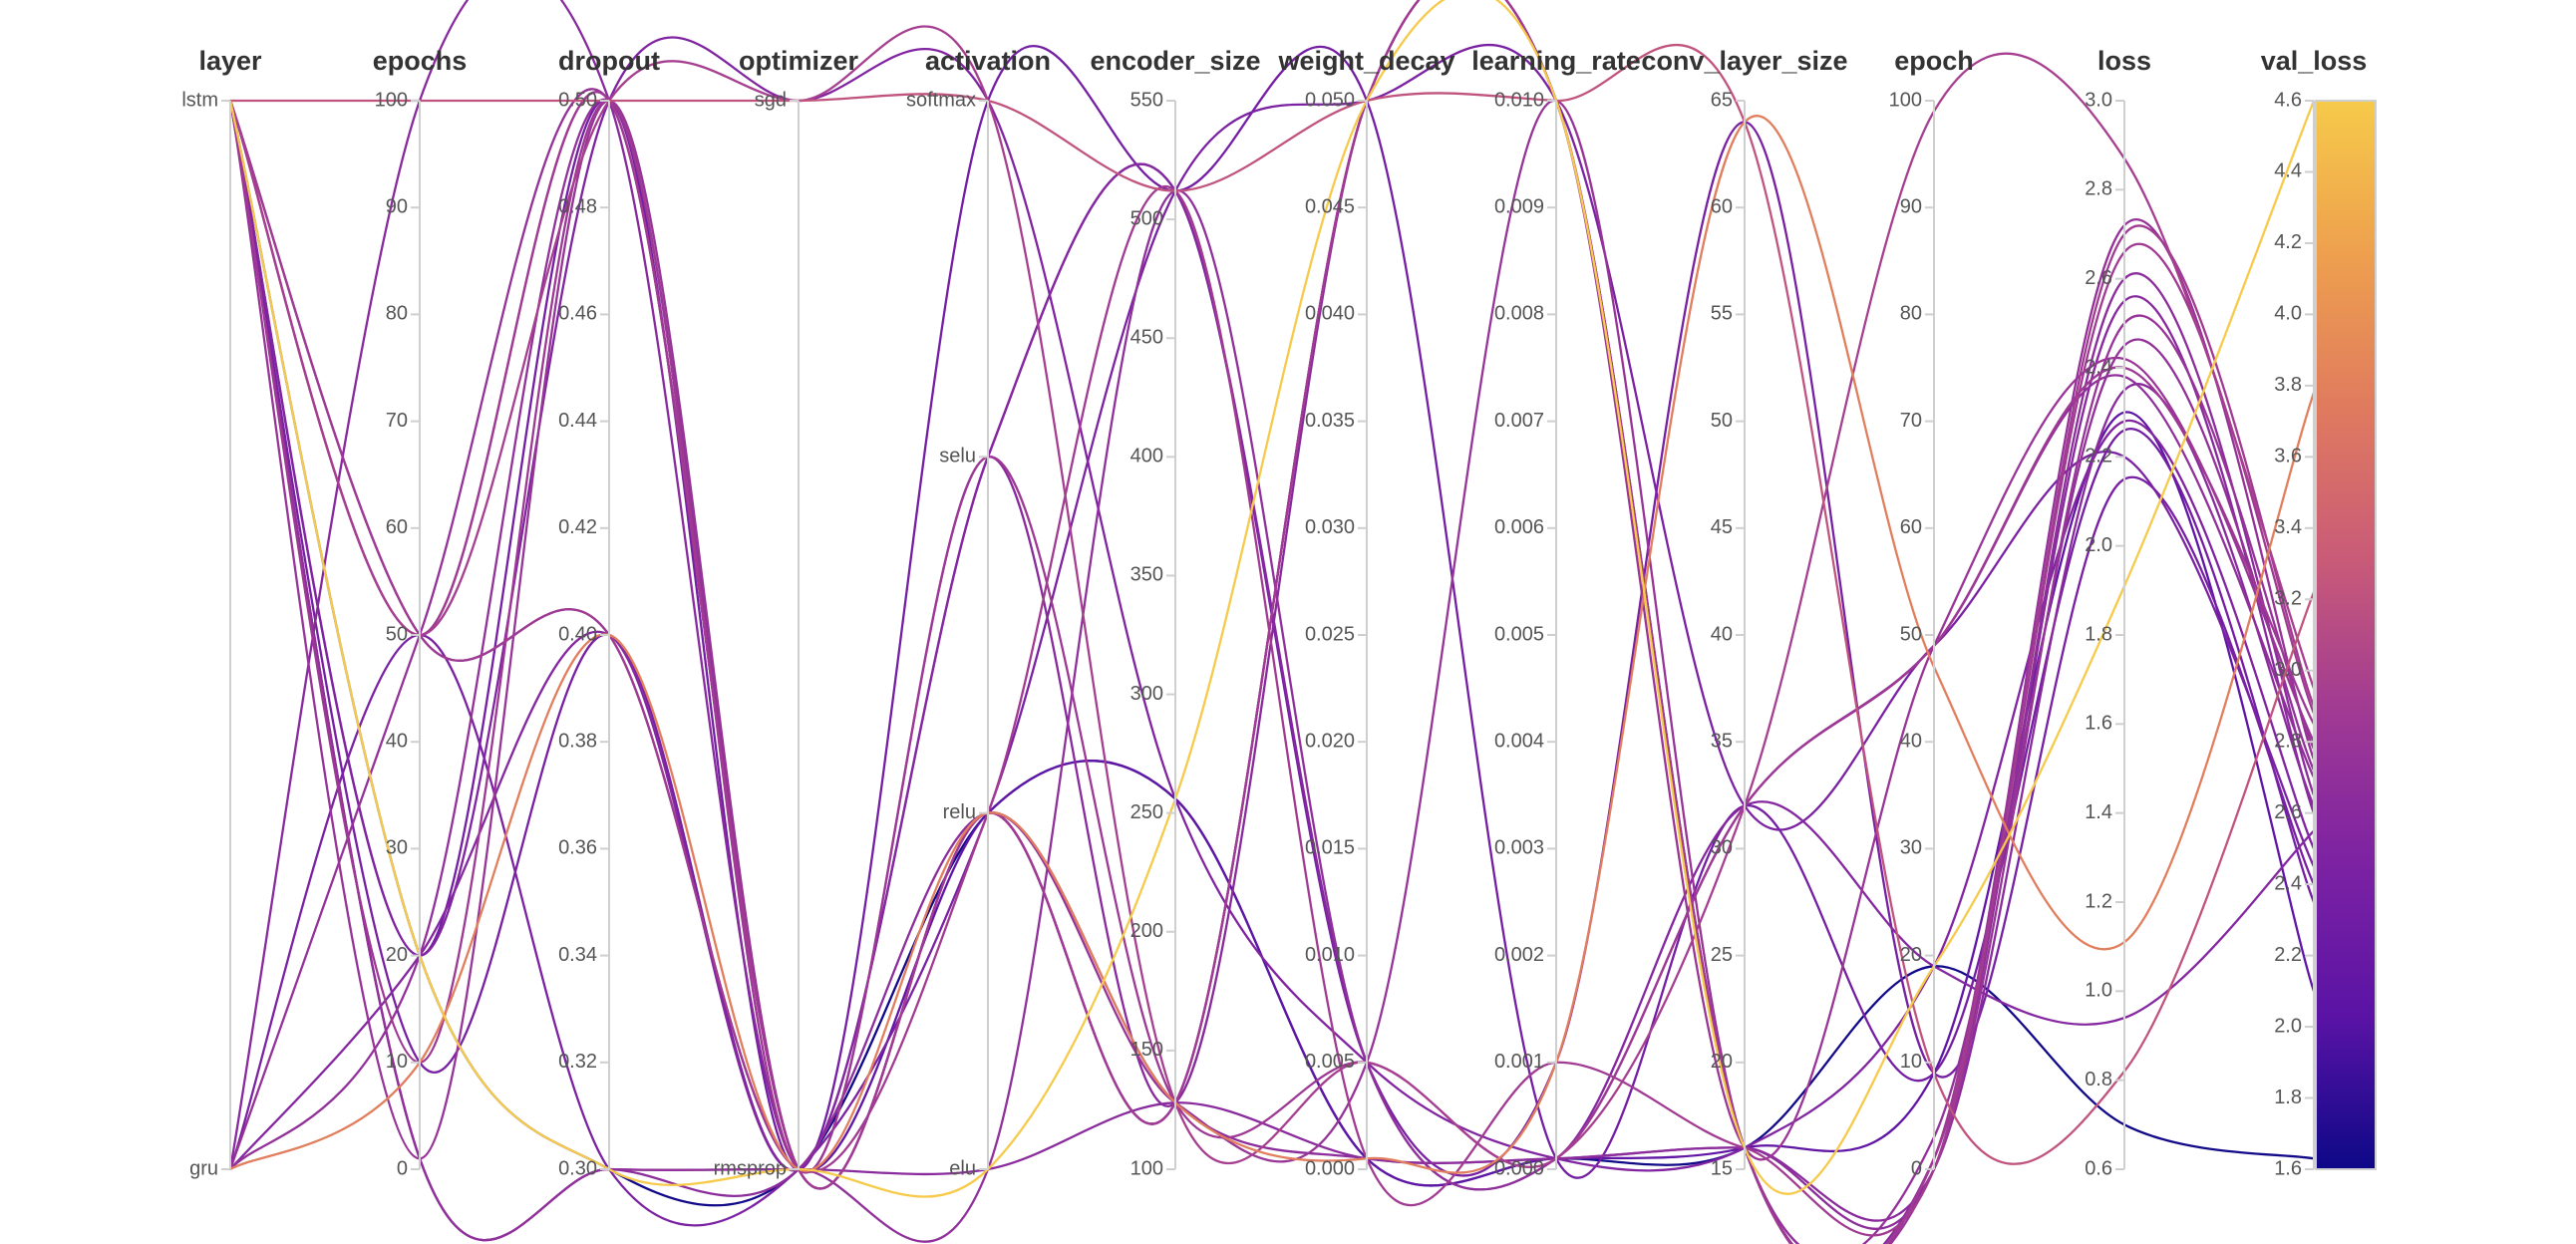 The width and height of the screenshot is (2576, 1244). Describe the element at coordinates (2288, 456) in the screenshot. I see `tick-label: 3.6` at that location.